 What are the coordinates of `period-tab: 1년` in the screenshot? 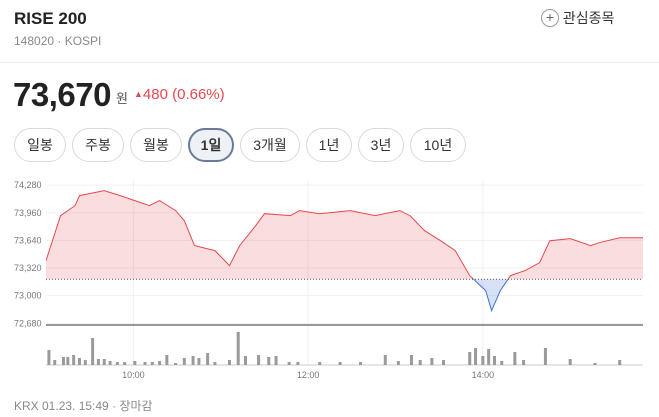 It's located at (329, 145).